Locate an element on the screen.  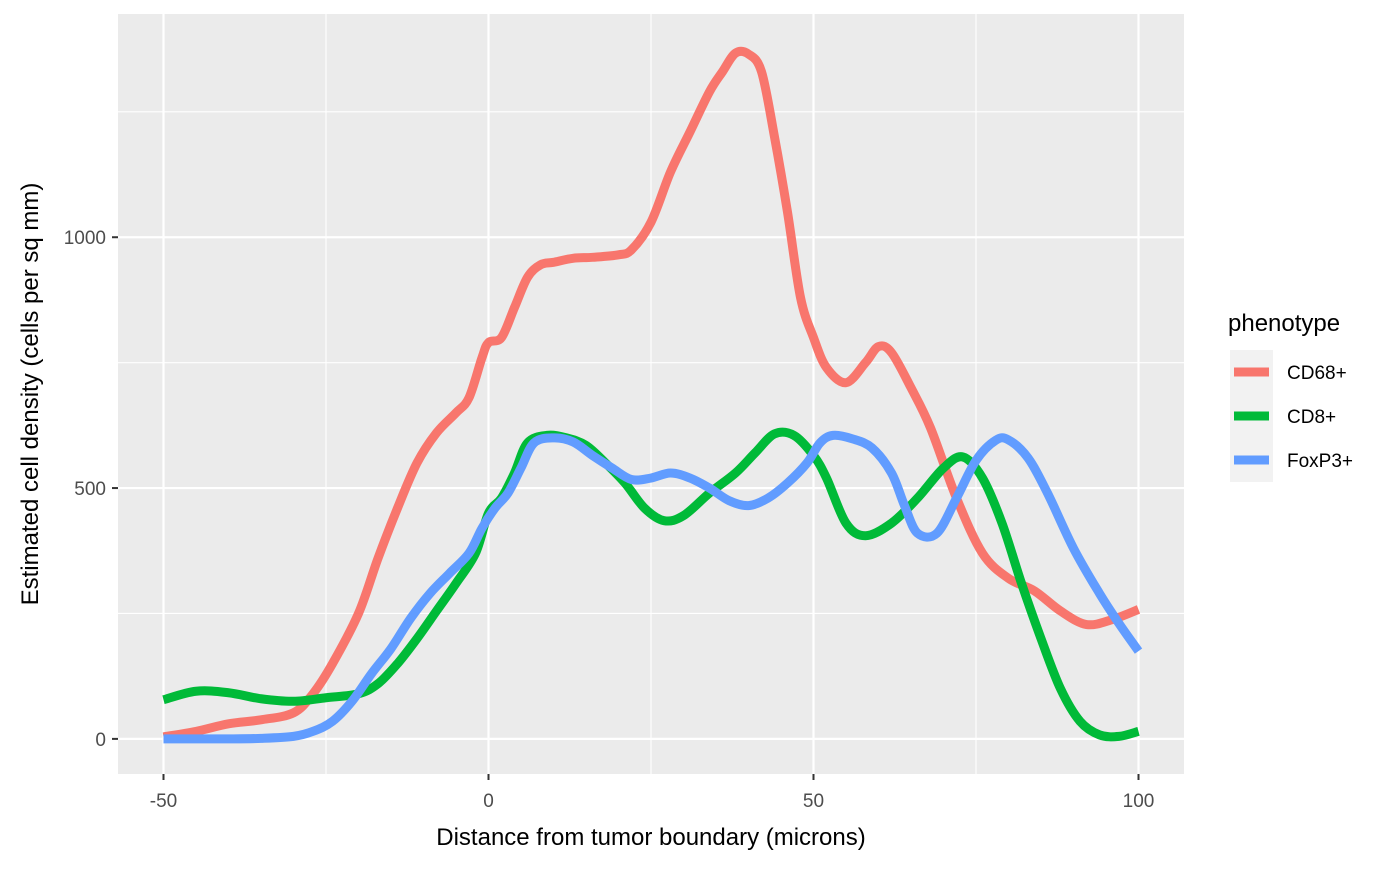
y-axis: 0 500 1000 is located at coordinates (91, 489).